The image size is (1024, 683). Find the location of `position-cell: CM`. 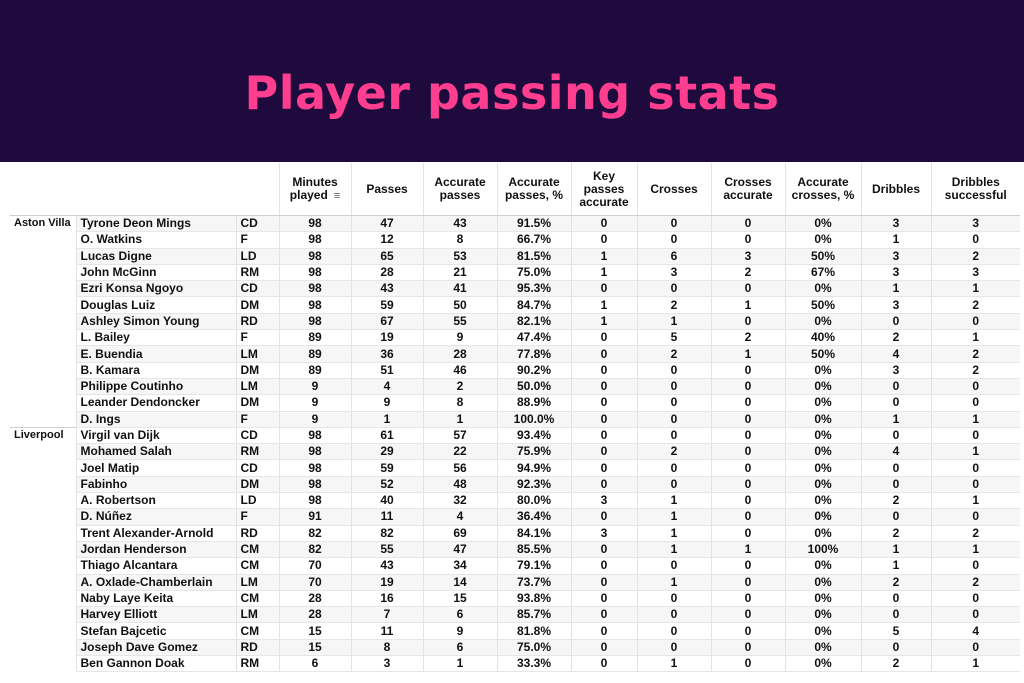

position-cell: CM is located at coordinates (257, 599).